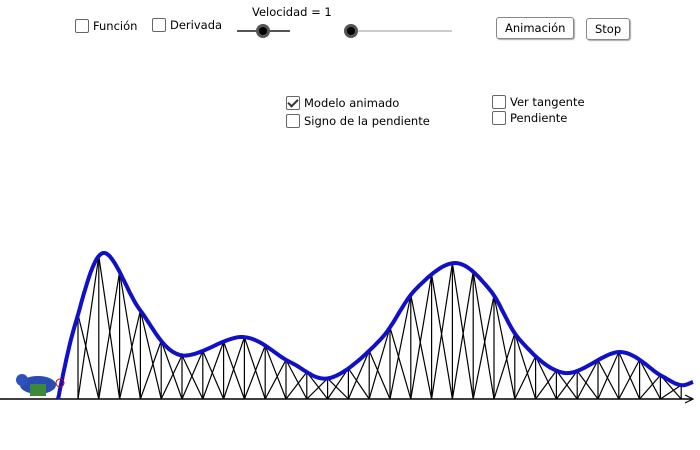 The image size is (700, 450). What do you see at coordinates (539, 118) in the screenshot?
I see `checkbox-label: Pendiente` at bounding box center [539, 118].